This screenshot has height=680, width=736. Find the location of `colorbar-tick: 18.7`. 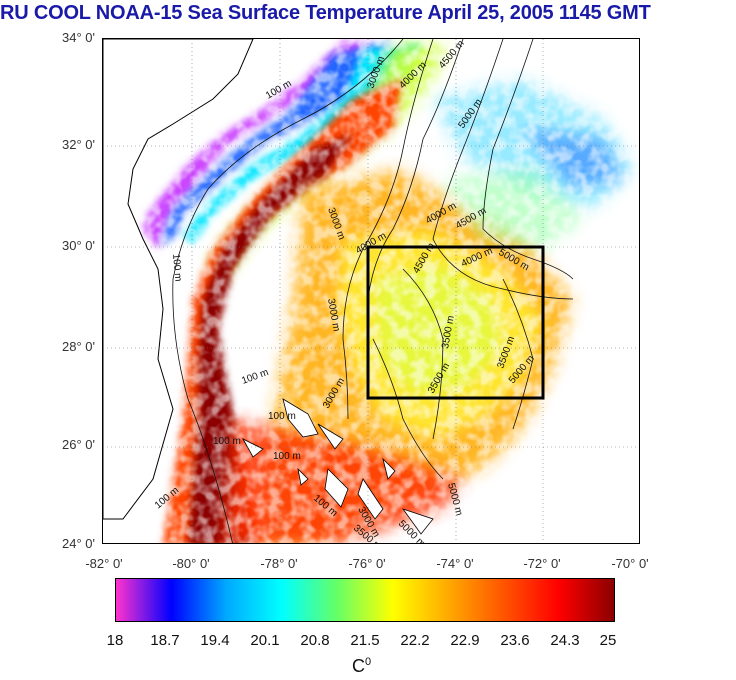

colorbar-tick: 18.7 is located at coordinates (165, 640).